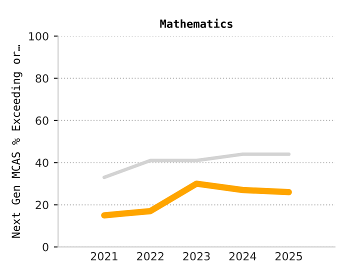 The height and width of the screenshot is (280, 350). I want to click on x-tick-label: 2021, so click(104, 256).